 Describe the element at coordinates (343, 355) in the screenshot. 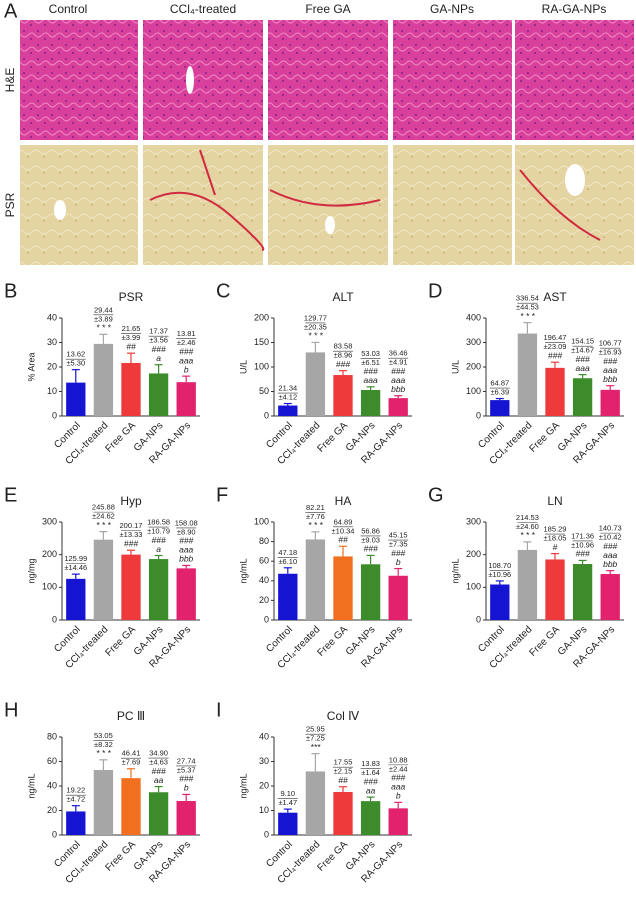

I see `error-label: ±8.96` at that location.